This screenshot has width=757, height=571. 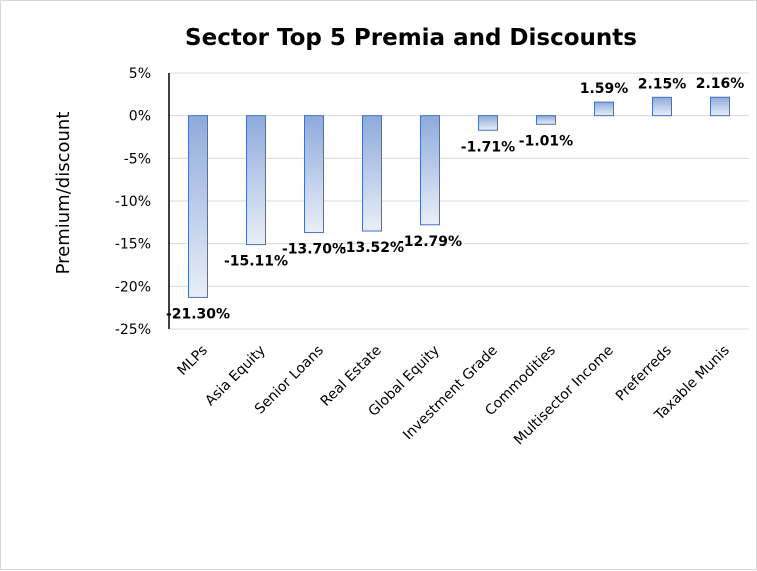 What do you see at coordinates (430, 242) in the screenshot?
I see `data-label: -12.79%` at bounding box center [430, 242].